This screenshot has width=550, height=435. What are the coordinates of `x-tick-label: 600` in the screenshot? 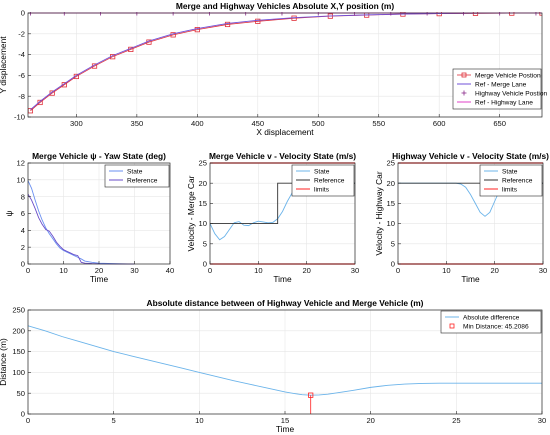 It's located at (439, 123).